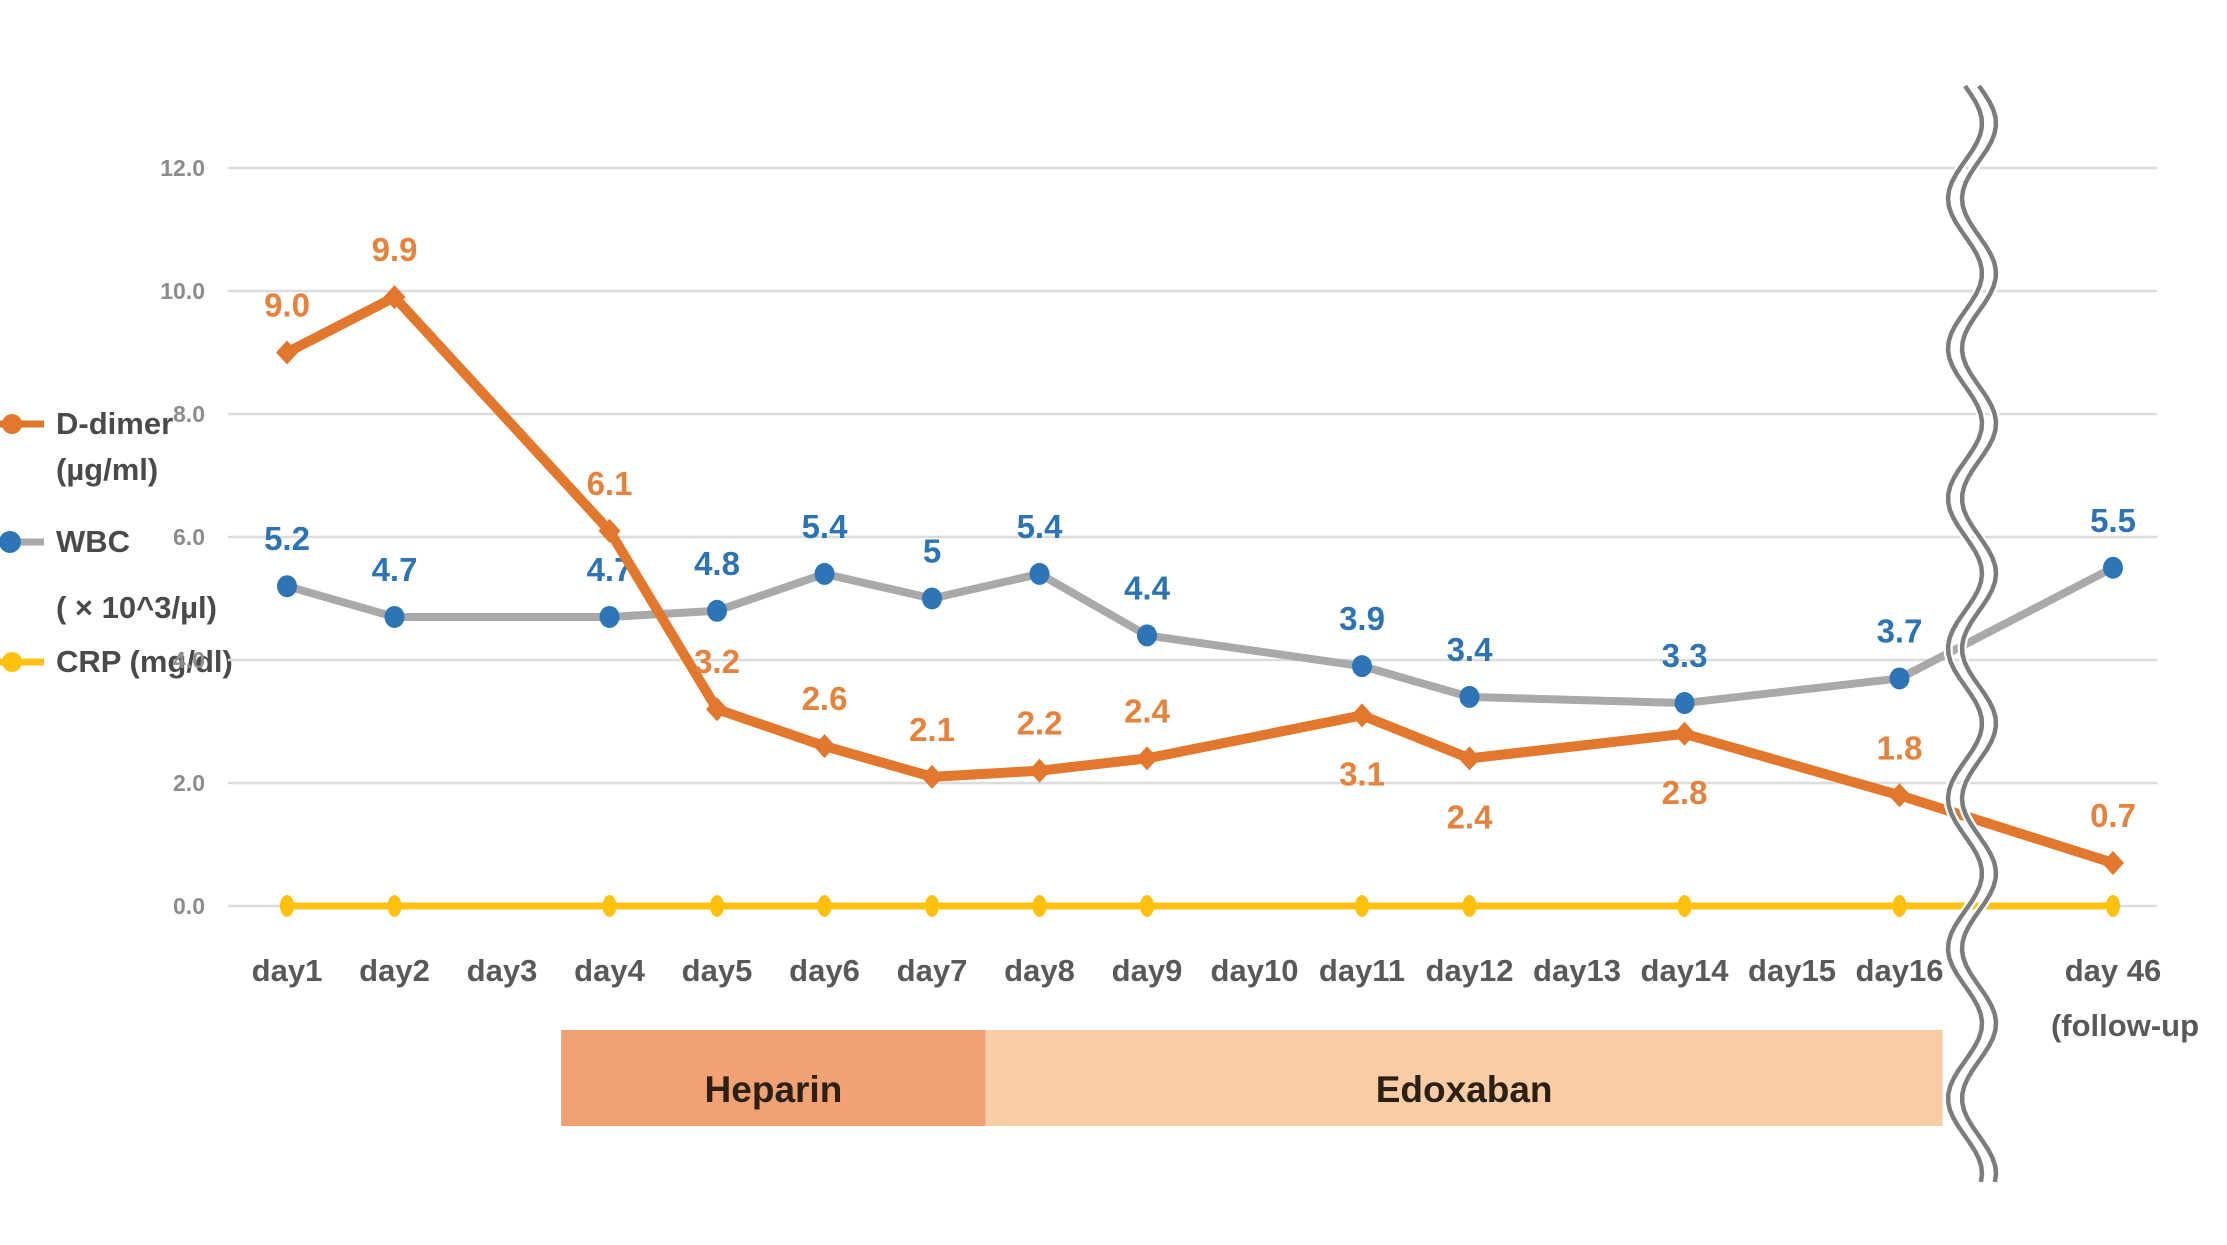 This screenshot has width=2227, height=1245. I want to click on legend-d-dimer-unit: (µg/ml), so click(107, 469).